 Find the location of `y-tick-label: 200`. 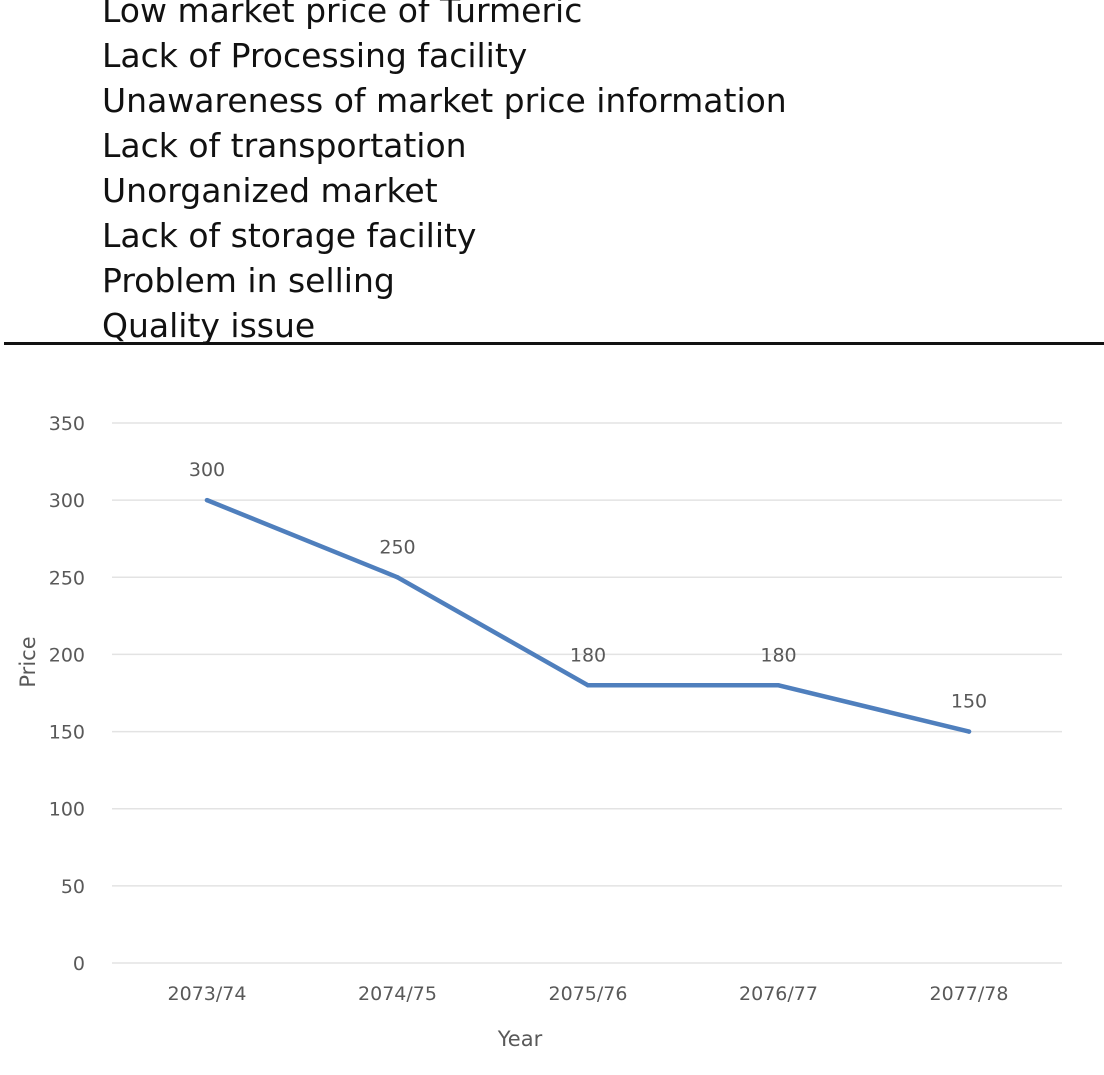

y-tick-label: 200 is located at coordinates (67, 655).